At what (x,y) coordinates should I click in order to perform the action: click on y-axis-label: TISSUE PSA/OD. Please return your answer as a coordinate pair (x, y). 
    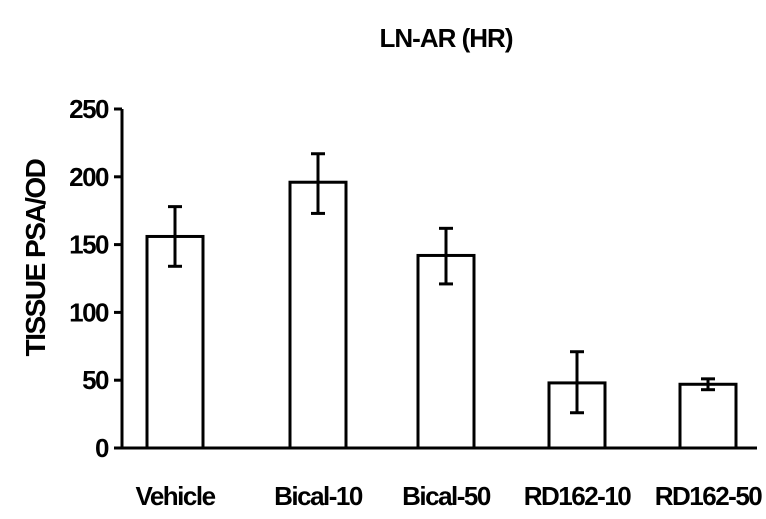
    Looking at the image, I should click on (35, 257).